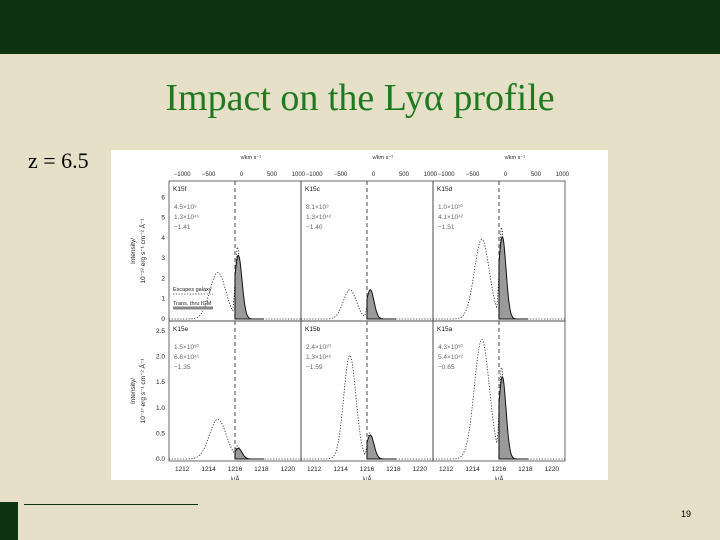 The image size is (720, 540). Describe the element at coordinates (451, 357) in the screenshot. I see `panel-luminosity: 5.4×10⁴²` at that location.